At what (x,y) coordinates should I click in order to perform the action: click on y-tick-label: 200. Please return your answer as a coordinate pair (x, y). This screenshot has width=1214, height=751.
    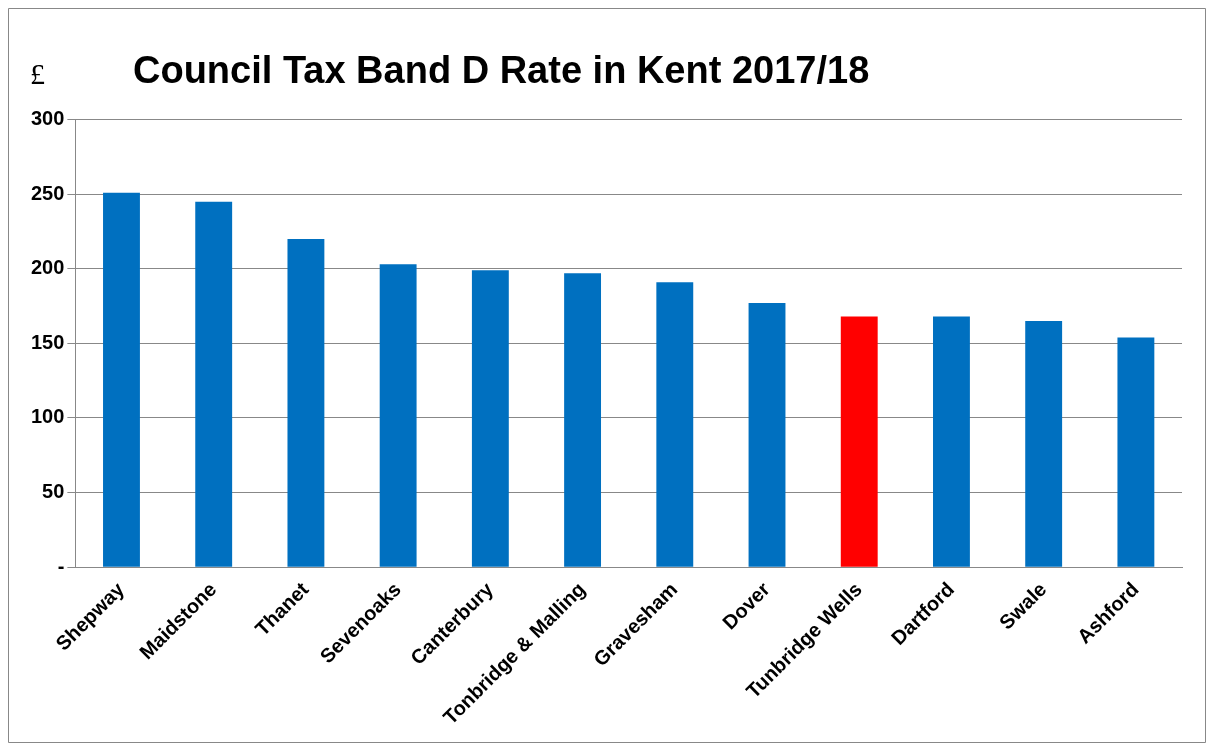
    Looking at the image, I should click on (47, 267).